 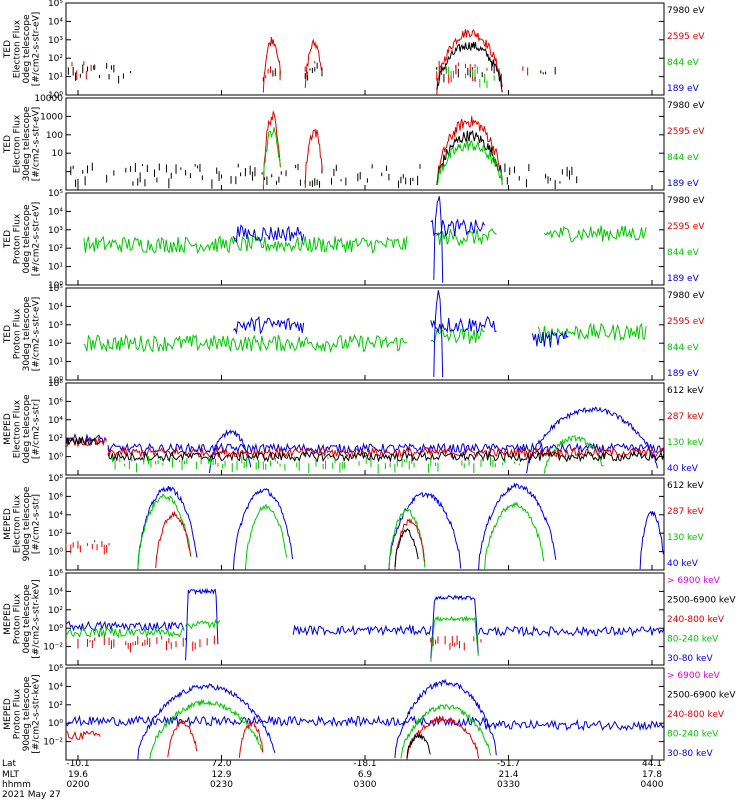 I want to click on legend-entry: 612 keV, so click(x=685, y=391).